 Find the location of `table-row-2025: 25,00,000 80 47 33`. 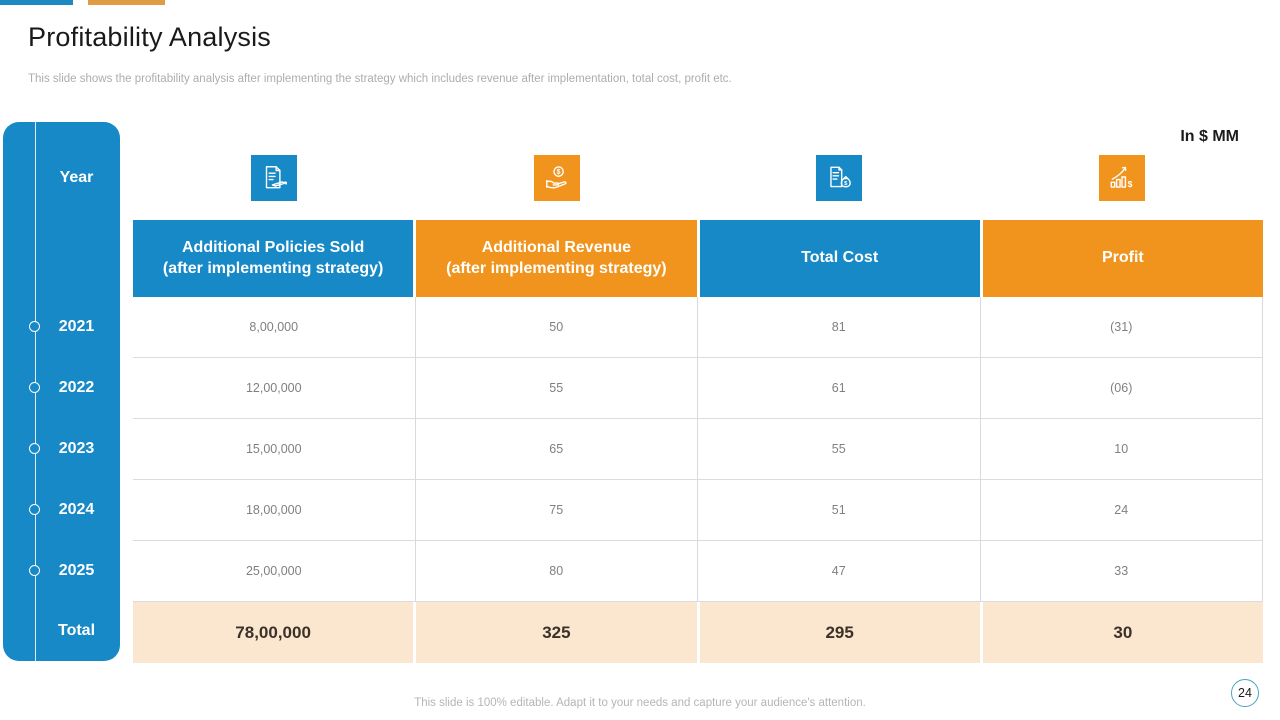

table-row-2025: 25,00,000 80 47 33 is located at coordinates (698, 571).